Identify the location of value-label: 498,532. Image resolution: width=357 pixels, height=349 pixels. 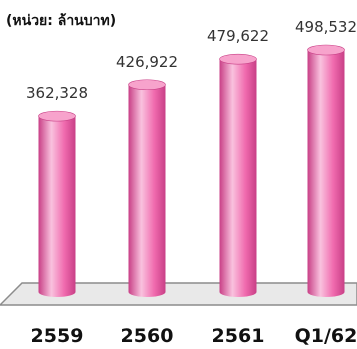
(326, 27).